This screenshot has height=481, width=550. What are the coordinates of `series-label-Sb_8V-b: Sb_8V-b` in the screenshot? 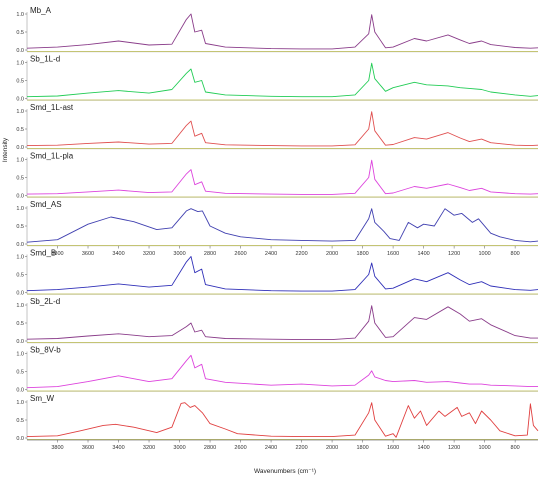 It's located at (45, 350).